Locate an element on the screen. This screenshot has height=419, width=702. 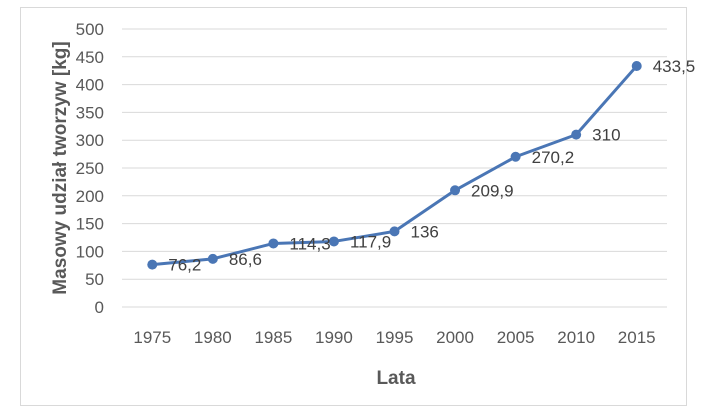
y-axis-title: Masowy udział tworzyw [kg] is located at coordinates (60, 167).